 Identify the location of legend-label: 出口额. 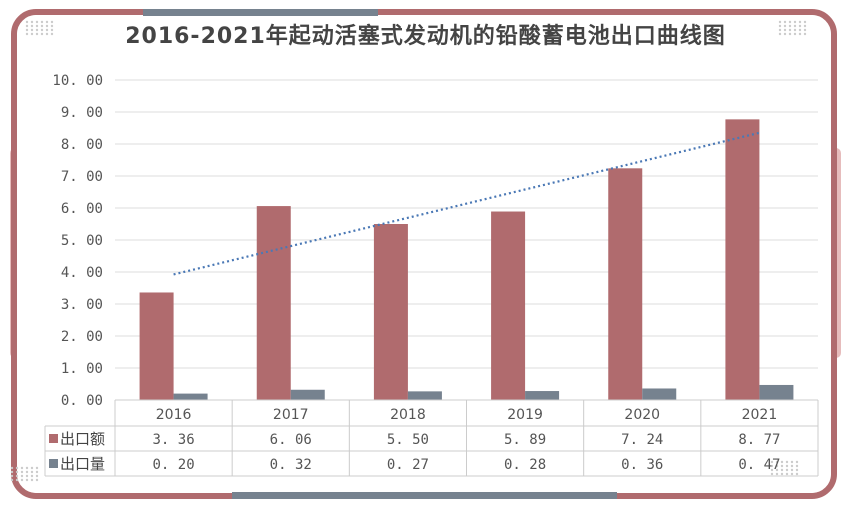
(82, 439).